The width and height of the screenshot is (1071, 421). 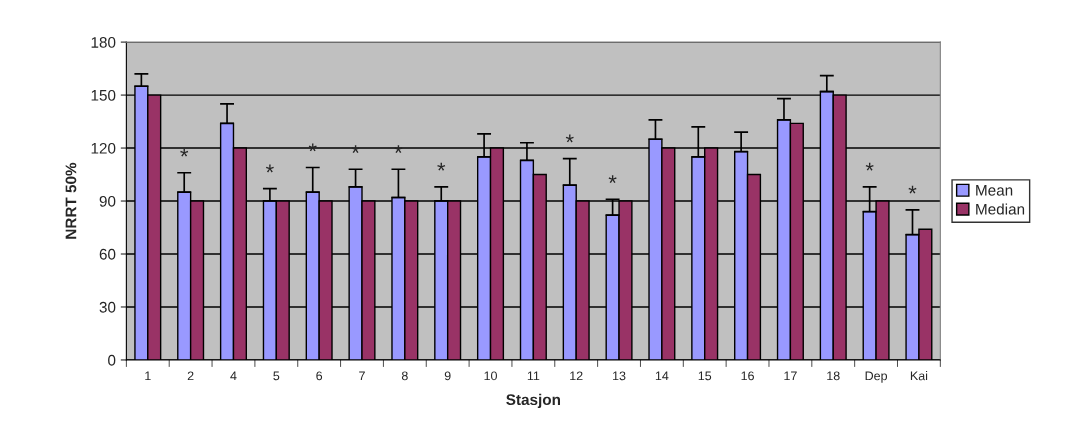 What do you see at coordinates (148, 376) in the screenshot?
I see `x-tick-label: 1` at bounding box center [148, 376].